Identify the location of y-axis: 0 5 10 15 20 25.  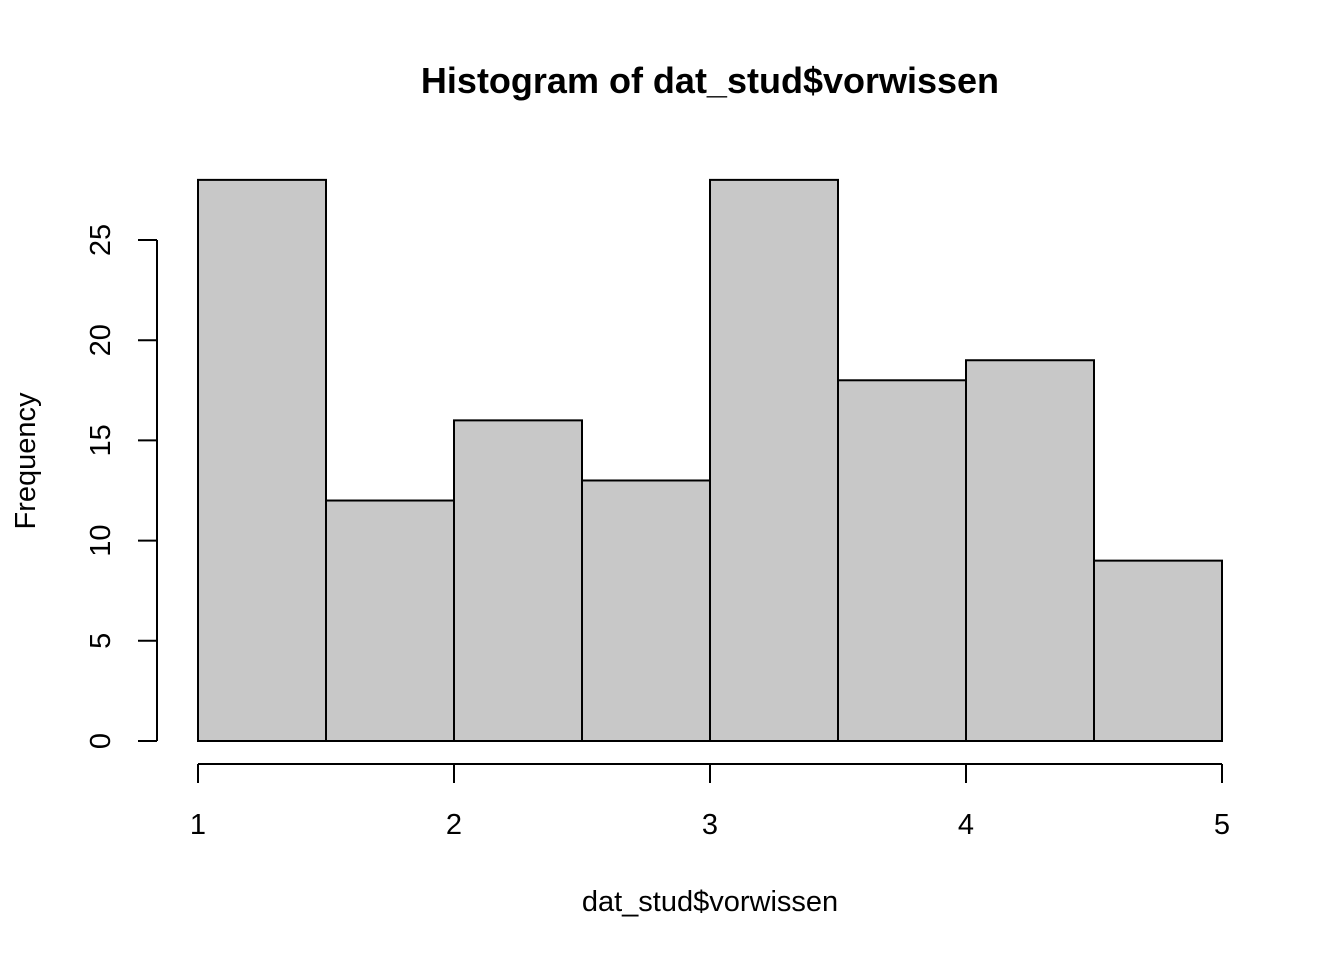
(121, 486).